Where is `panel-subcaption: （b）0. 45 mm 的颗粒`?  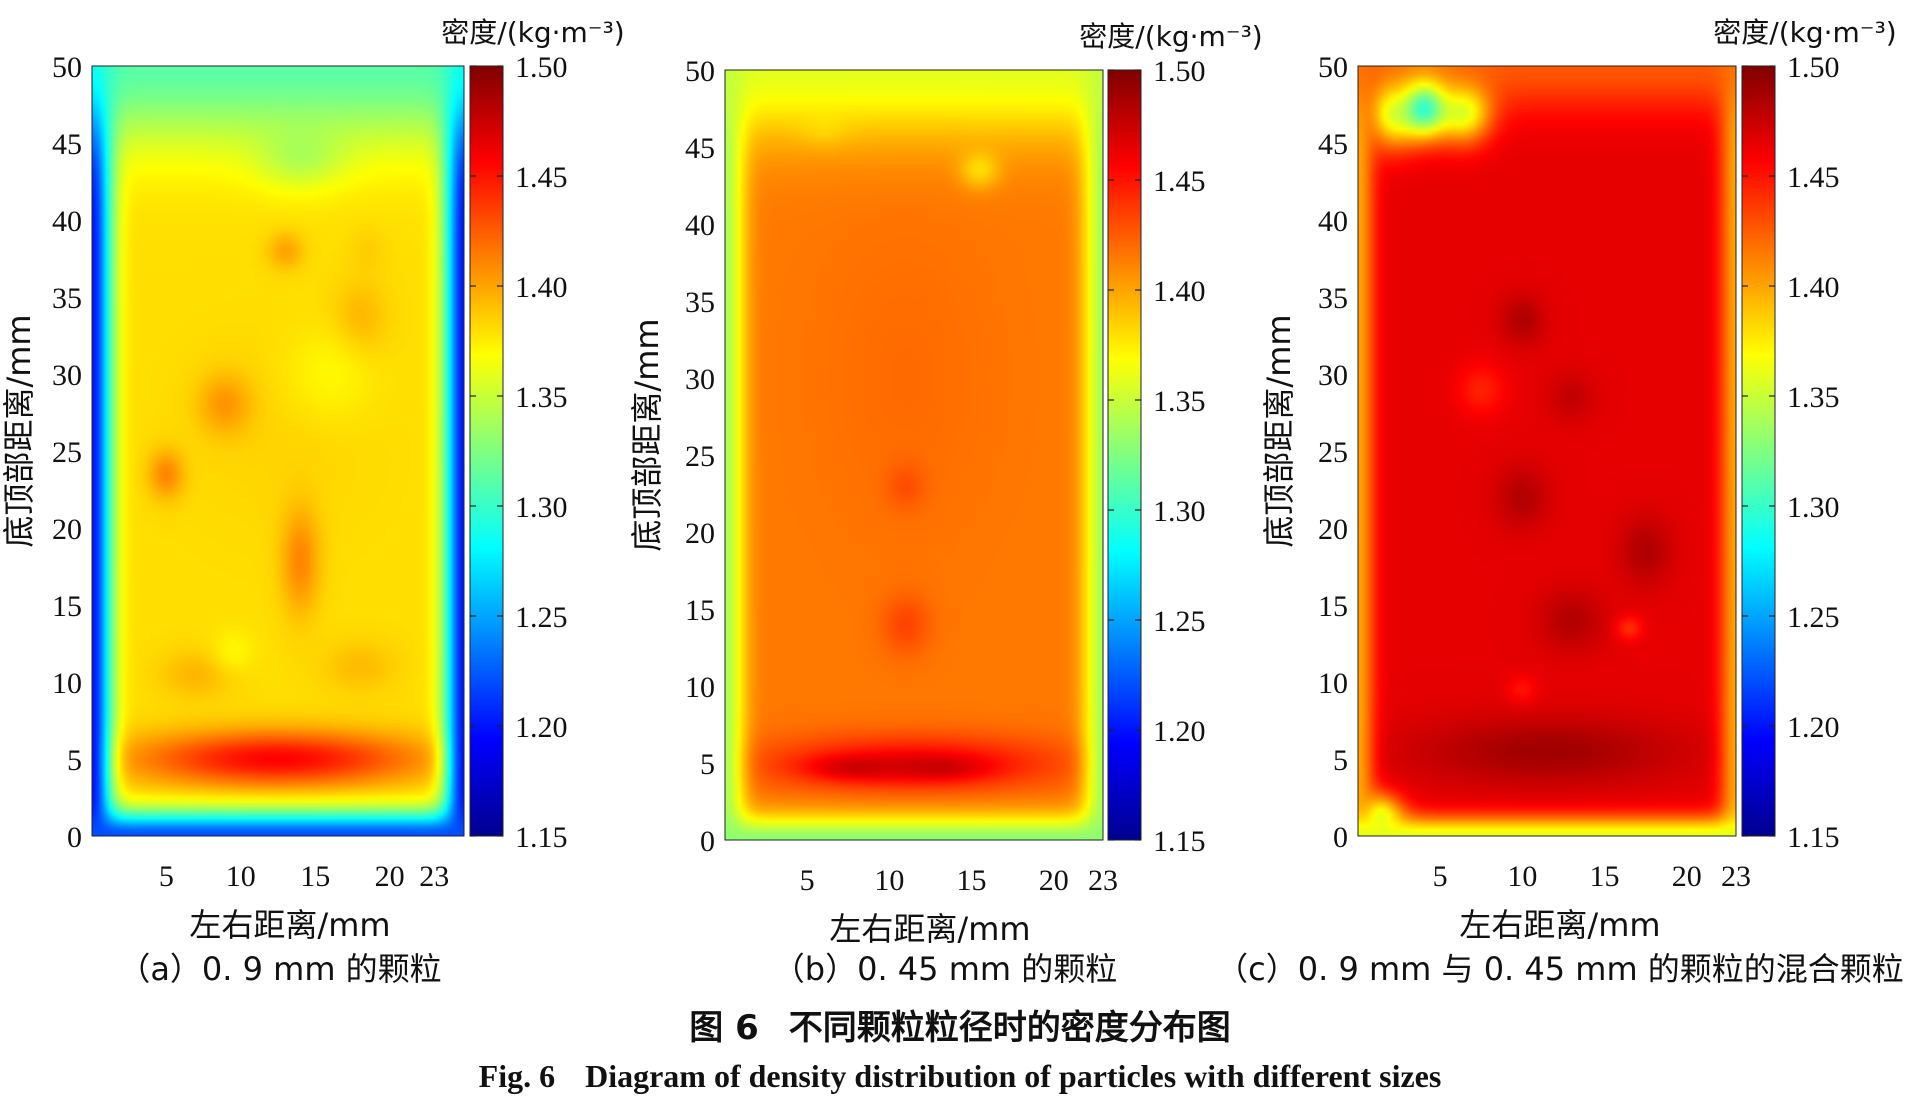
panel-subcaption: （b）0. 45 mm 的颗粒 is located at coordinates (945, 969).